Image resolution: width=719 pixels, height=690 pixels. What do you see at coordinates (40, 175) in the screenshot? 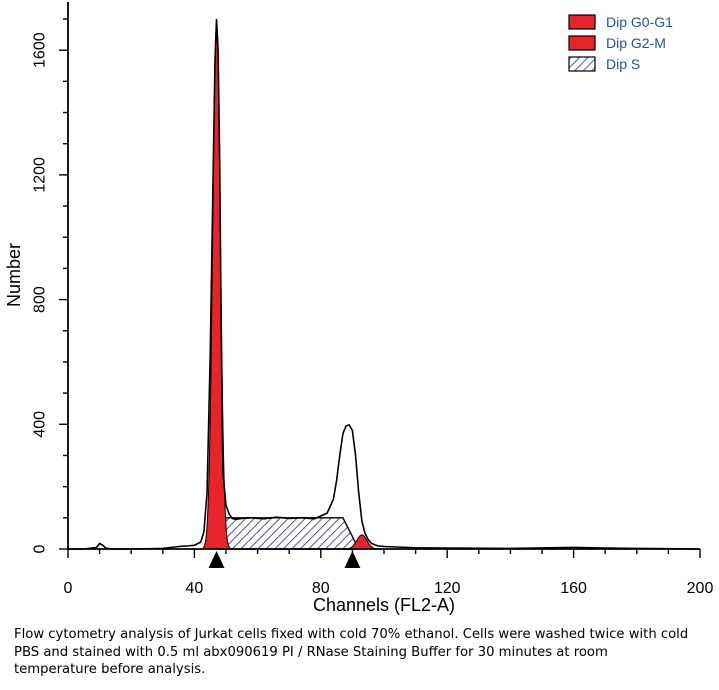
I see `y-tick-label: 1200` at bounding box center [40, 175].